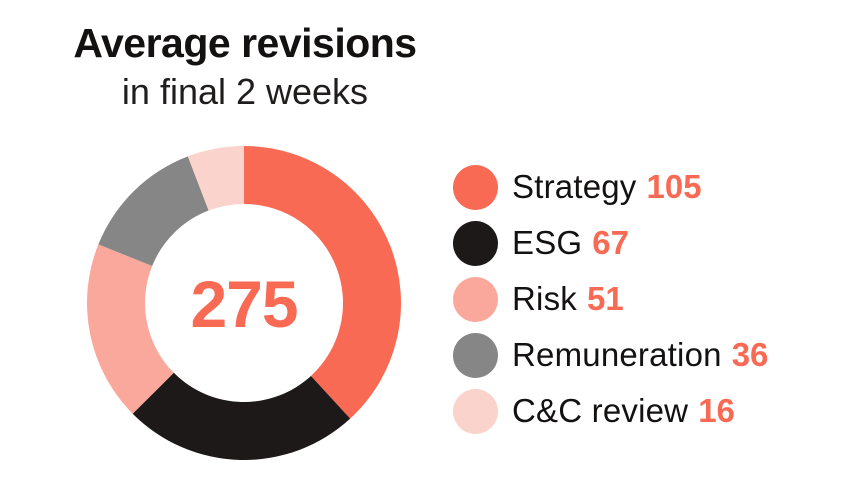 The image size is (868, 490). What do you see at coordinates (475, 299) in the screenshot?
I see `legend-swatch-risk-icon` at bounding box center [475, 299].